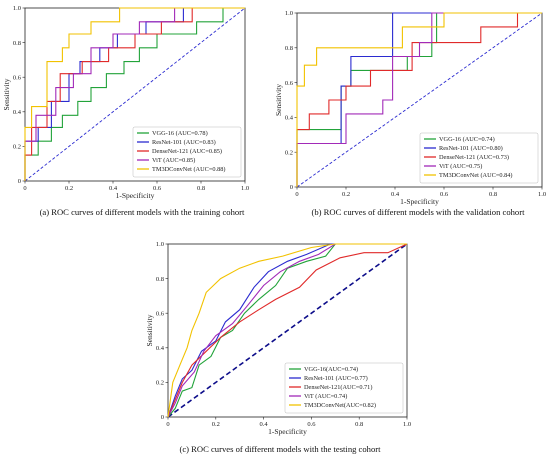  What do you see at coordinates (340, 405) in the screenshot?
I see `legend-entry: TM3DConvNet(AUC=0.82)` at bounding box center [340, 405].